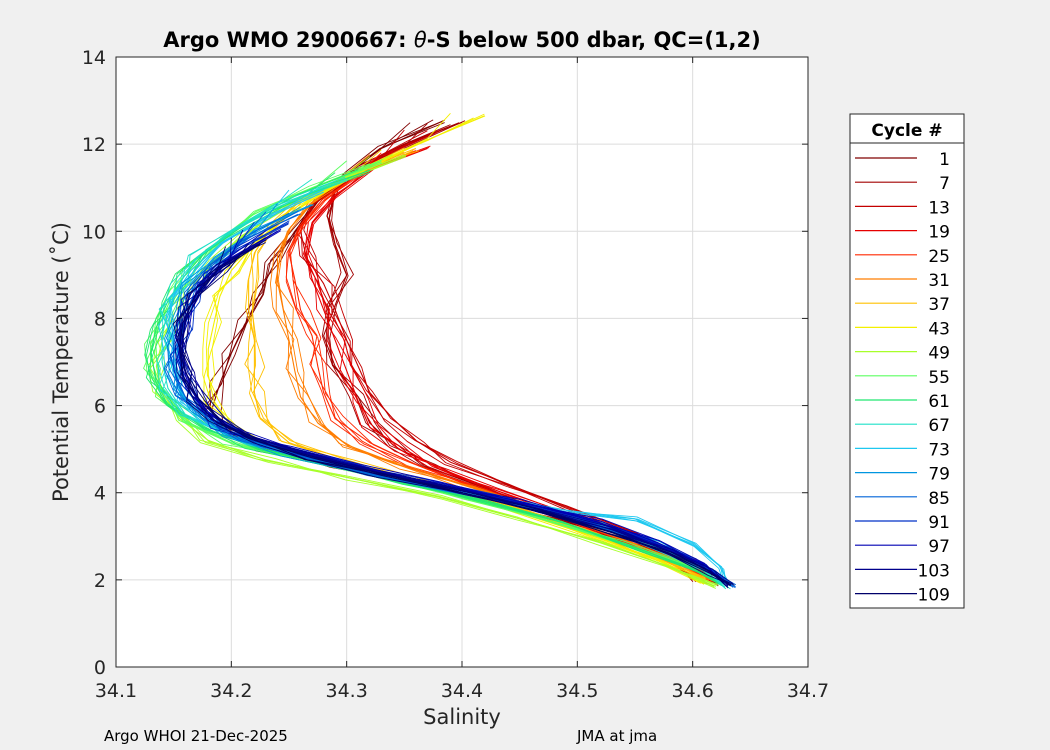 The width and height of the screenshot is (1050, 750). Describe the element at coordinates (939, 402) in the screenshot. I see `legend-label: 61` at that location.